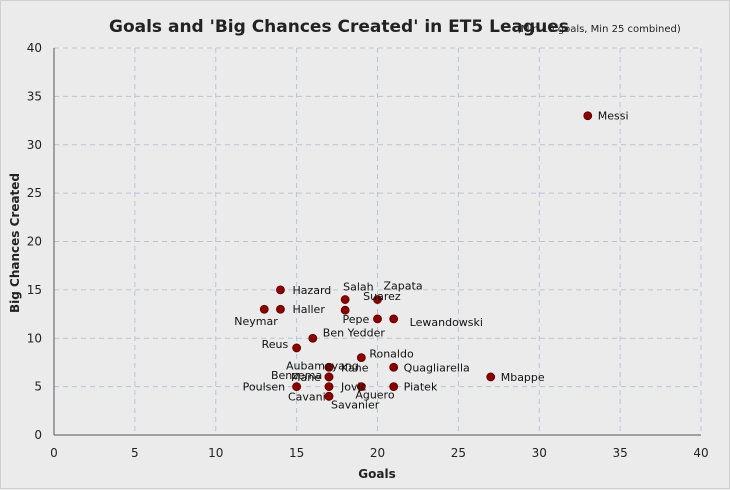 The height and width of the screenshot is (490, 730). Describe the element at coordinates (354, 332) in the screenshot. I see `label-ben-yedder: Ben Yedder` at that location.